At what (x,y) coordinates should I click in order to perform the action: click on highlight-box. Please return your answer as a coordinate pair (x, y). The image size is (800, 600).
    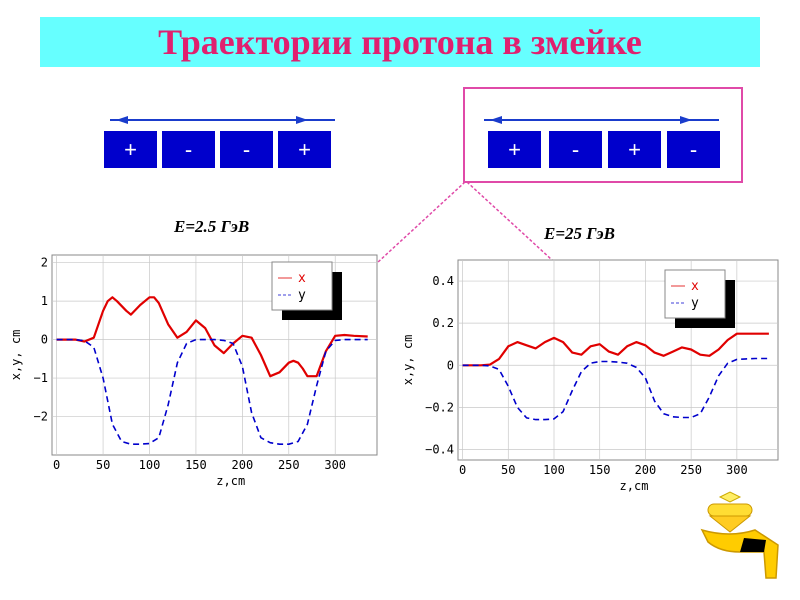
    Looking at the image, I should click on (603, 135).